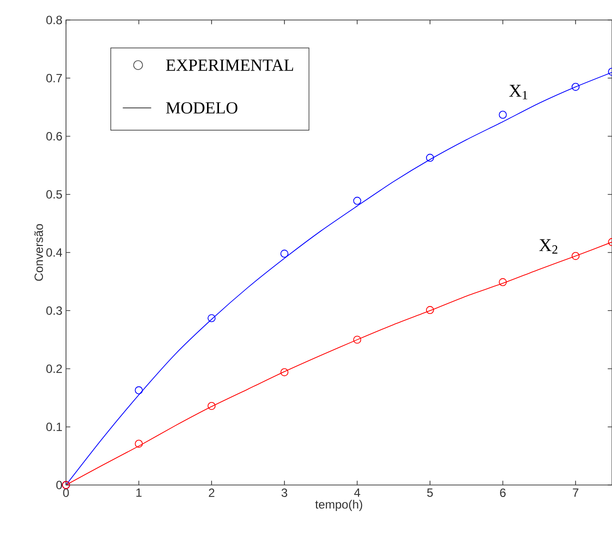 Image resolution: width=612 pixels, height=533 pixels. Describe the element at coordinates (575, 492) in the screenshot. I see `x-tick-label: 7` at that location.